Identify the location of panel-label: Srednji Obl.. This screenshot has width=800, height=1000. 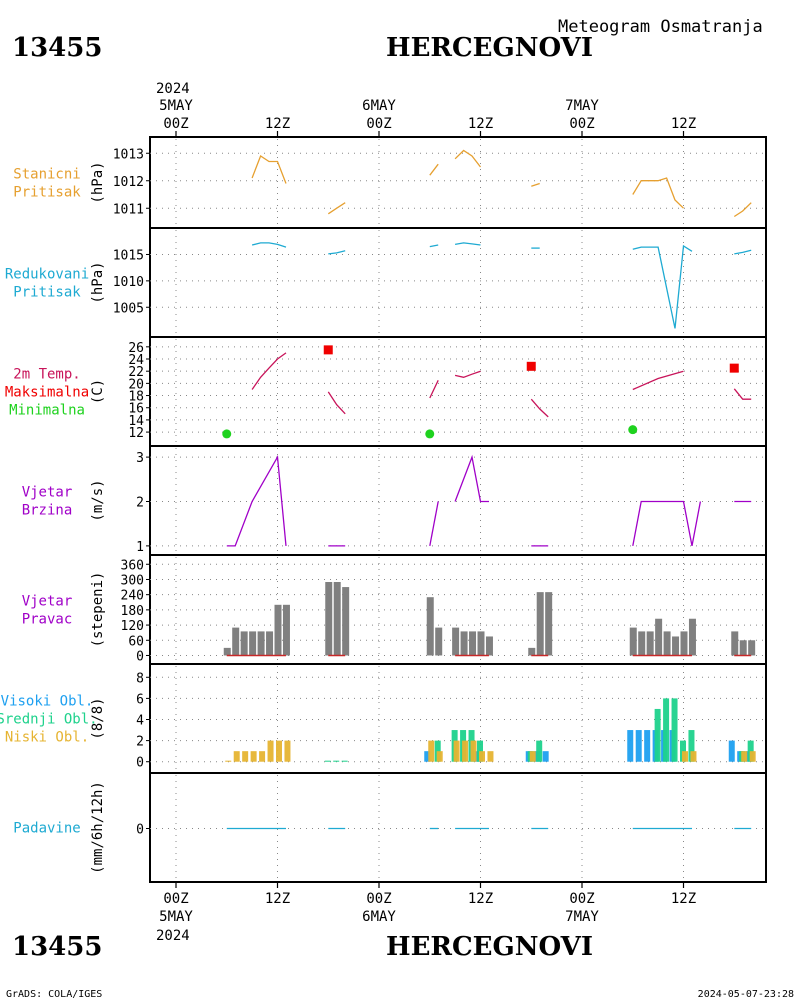
(49, 720).